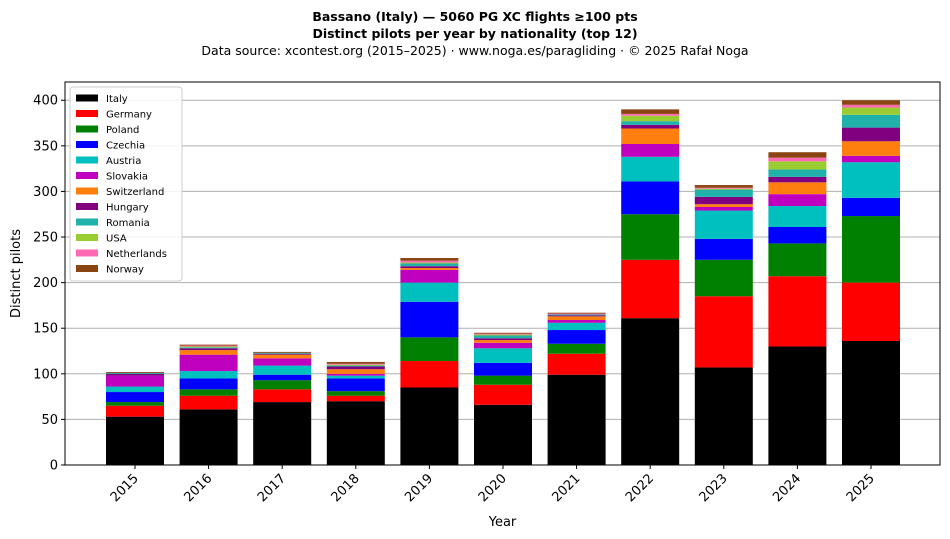 This screenshot has height=539, width=950. I want to click on legend-label: Switzerland, so click(135, 192).